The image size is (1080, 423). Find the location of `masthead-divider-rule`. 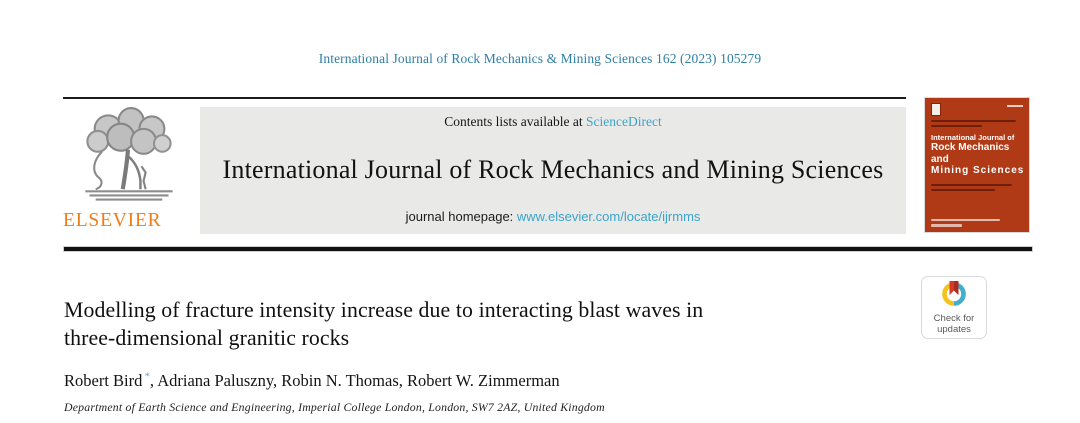

masthead-divider-rule is located at coordinates (548, 249).